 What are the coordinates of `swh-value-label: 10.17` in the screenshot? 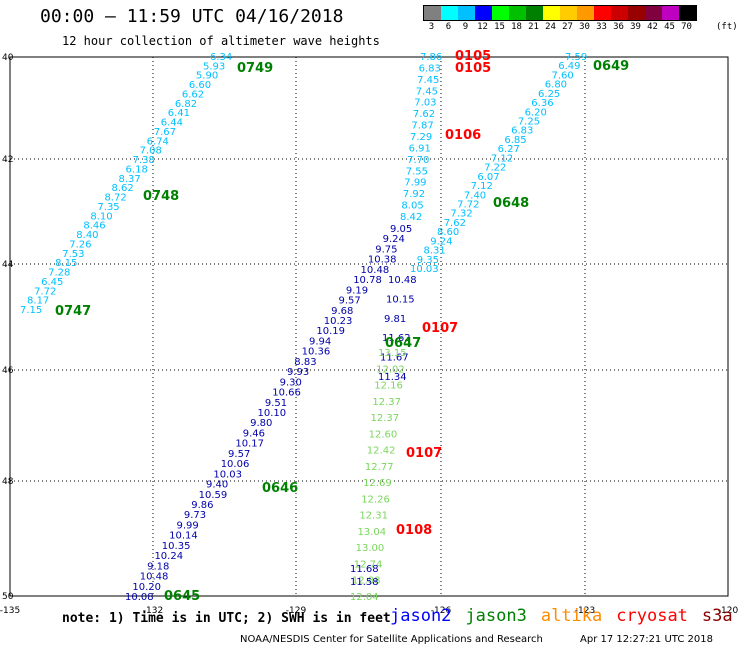 It's located at (249, 444).